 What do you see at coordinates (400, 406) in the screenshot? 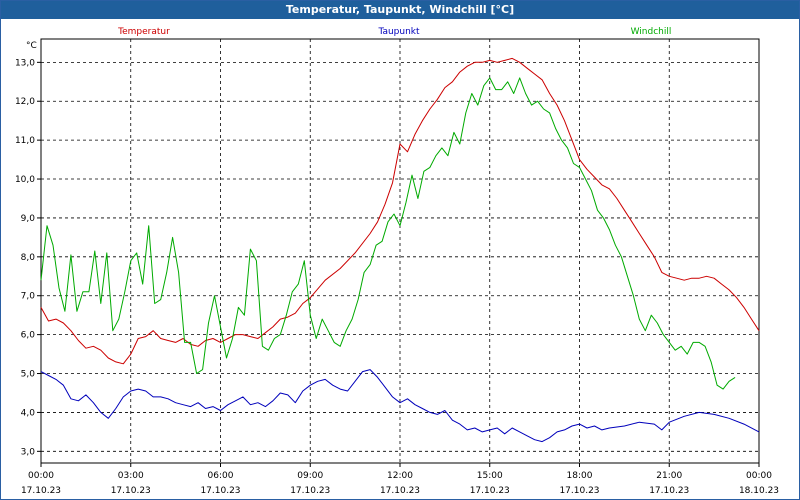
I see `series-line-taupunkt` at bounding box center [400, 406].